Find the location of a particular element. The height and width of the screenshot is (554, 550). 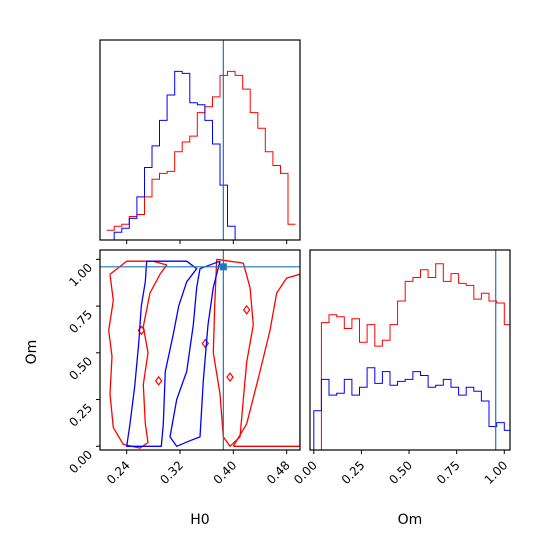

joint-x-tick-label-2: 0.40 is located at coordinates (225, 472).